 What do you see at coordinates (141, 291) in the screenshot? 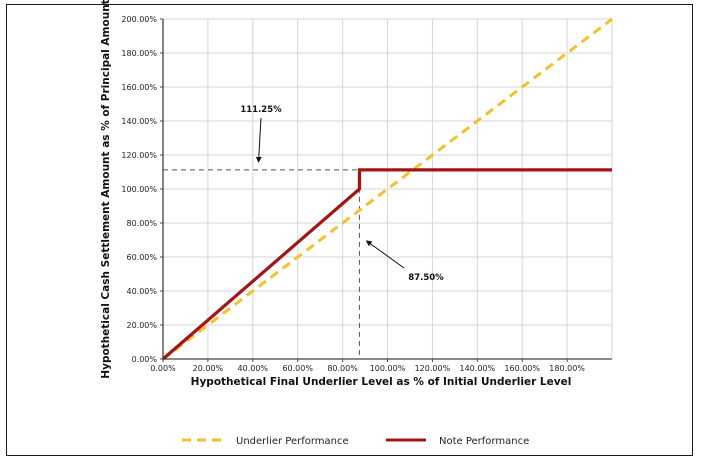
I see `y-tick-label: 40.00%` at bounding box center [141, 291].